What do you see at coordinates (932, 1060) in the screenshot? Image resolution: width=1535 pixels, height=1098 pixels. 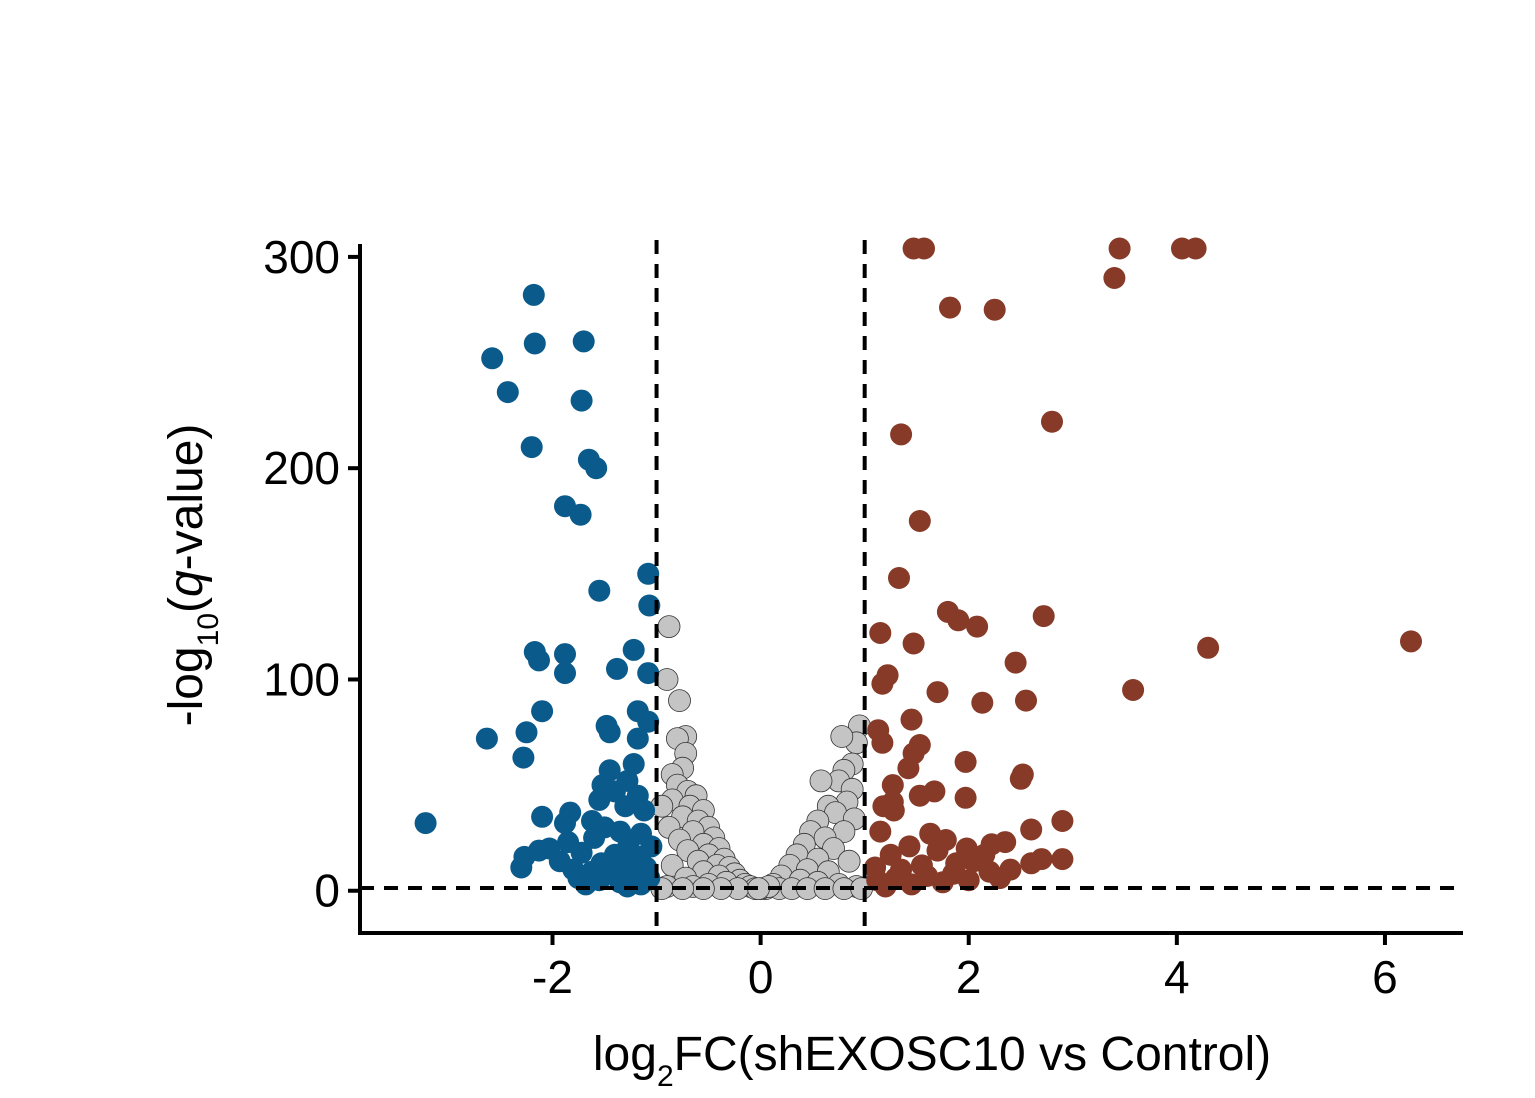 I see `x-axis-title: log2FC(shEXOSC10 vs Control)` at bounding box center [932, 1060].